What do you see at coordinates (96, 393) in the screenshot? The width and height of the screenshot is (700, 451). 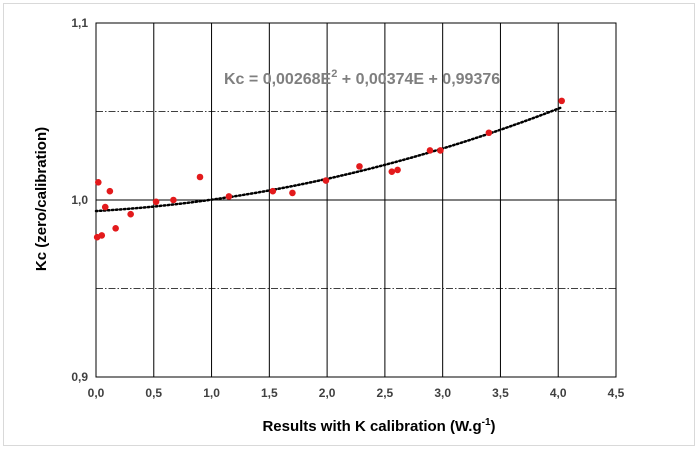 I see `x-tick-label: 0,0` at bounding box center [96, 393].